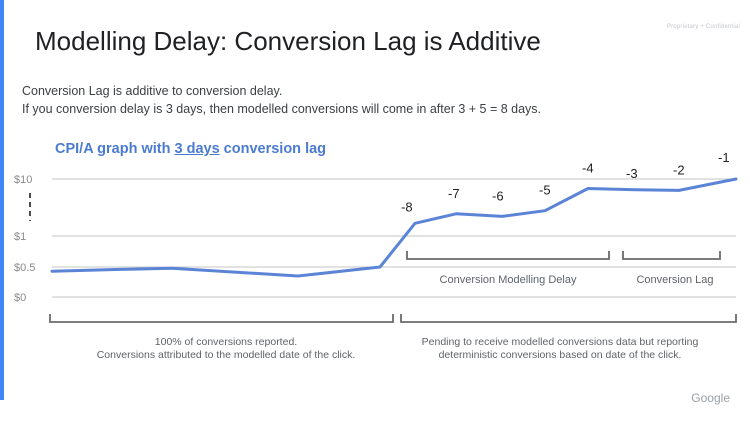  What do you see at coordinates (632, 173) in the screenshot?
I see `data-point-label: -3` at bounding box center [632, 173].